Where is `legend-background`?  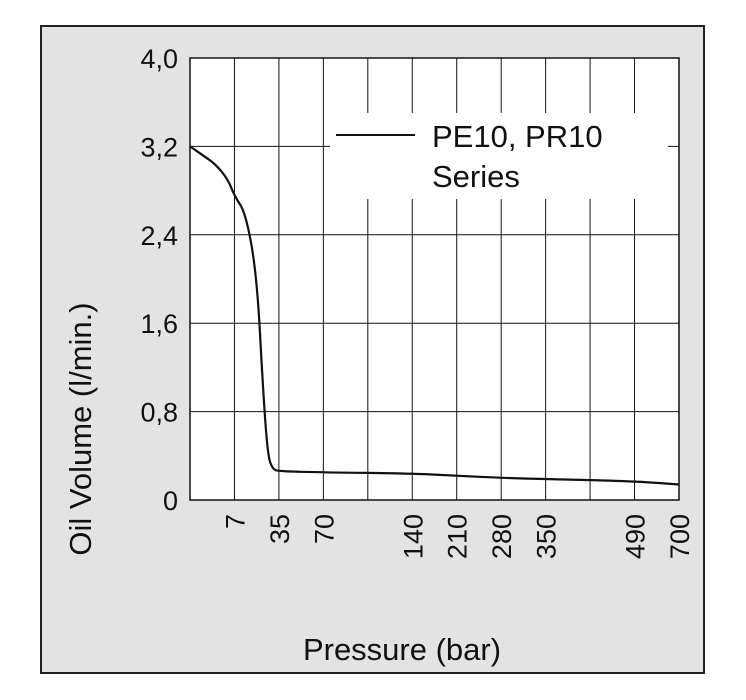 legend-background is located at coordinates (499, 156).